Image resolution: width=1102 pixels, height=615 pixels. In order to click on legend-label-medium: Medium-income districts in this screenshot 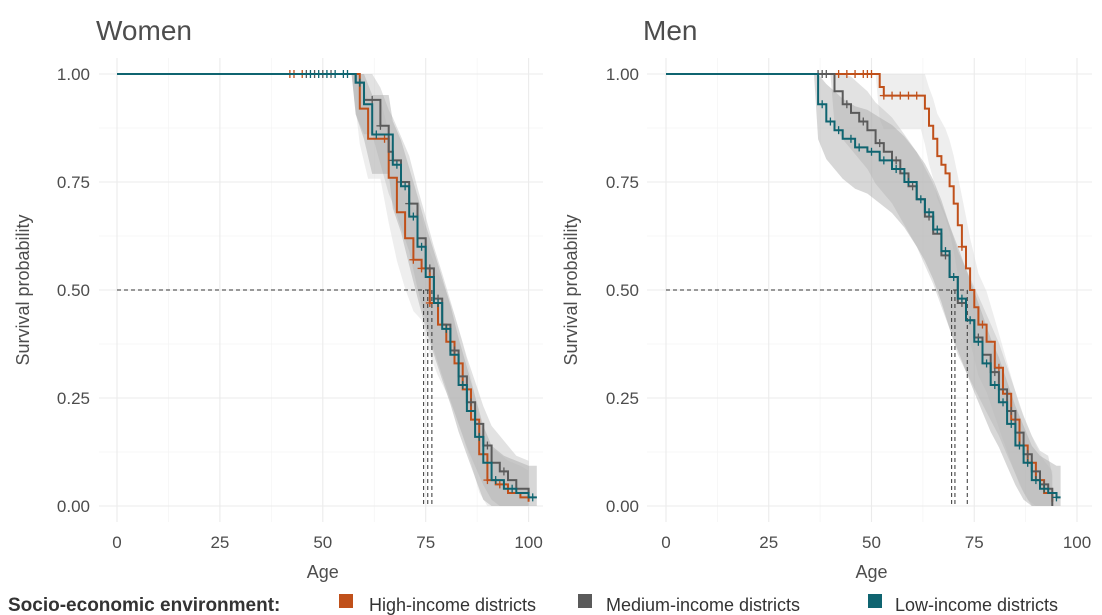, I will do `click(703, 605)`.